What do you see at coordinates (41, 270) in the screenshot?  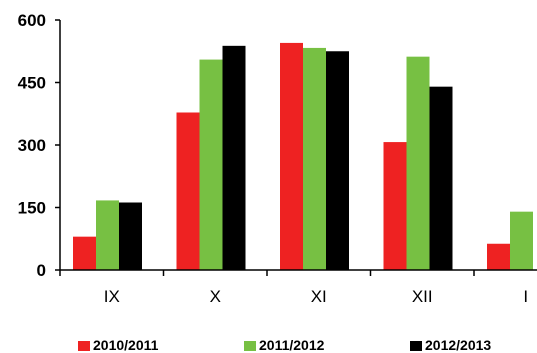 I see `y-tick-label: 0` at bounding box center [41, 270].